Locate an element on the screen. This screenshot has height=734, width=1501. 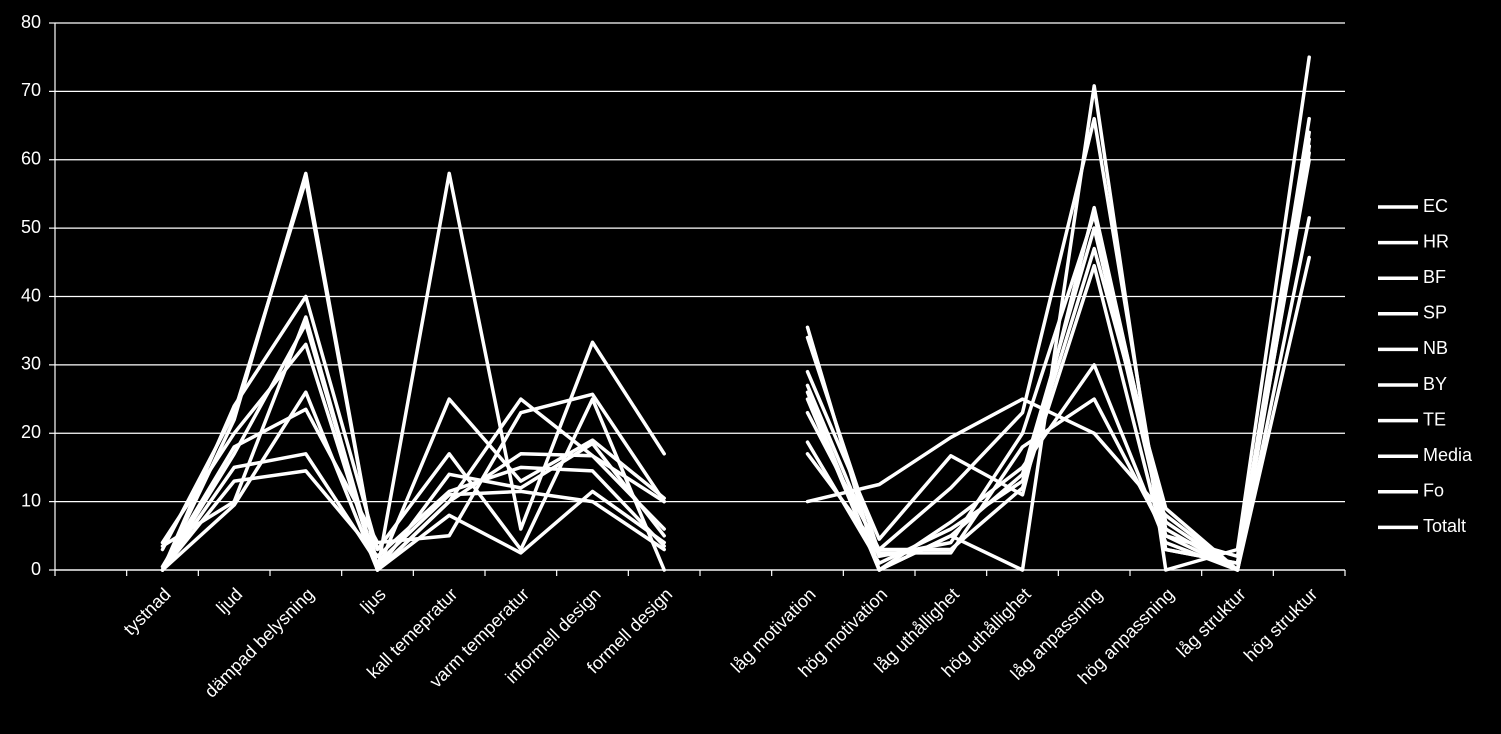
y-tick-label: 80 is located at coordinates (31, 22).